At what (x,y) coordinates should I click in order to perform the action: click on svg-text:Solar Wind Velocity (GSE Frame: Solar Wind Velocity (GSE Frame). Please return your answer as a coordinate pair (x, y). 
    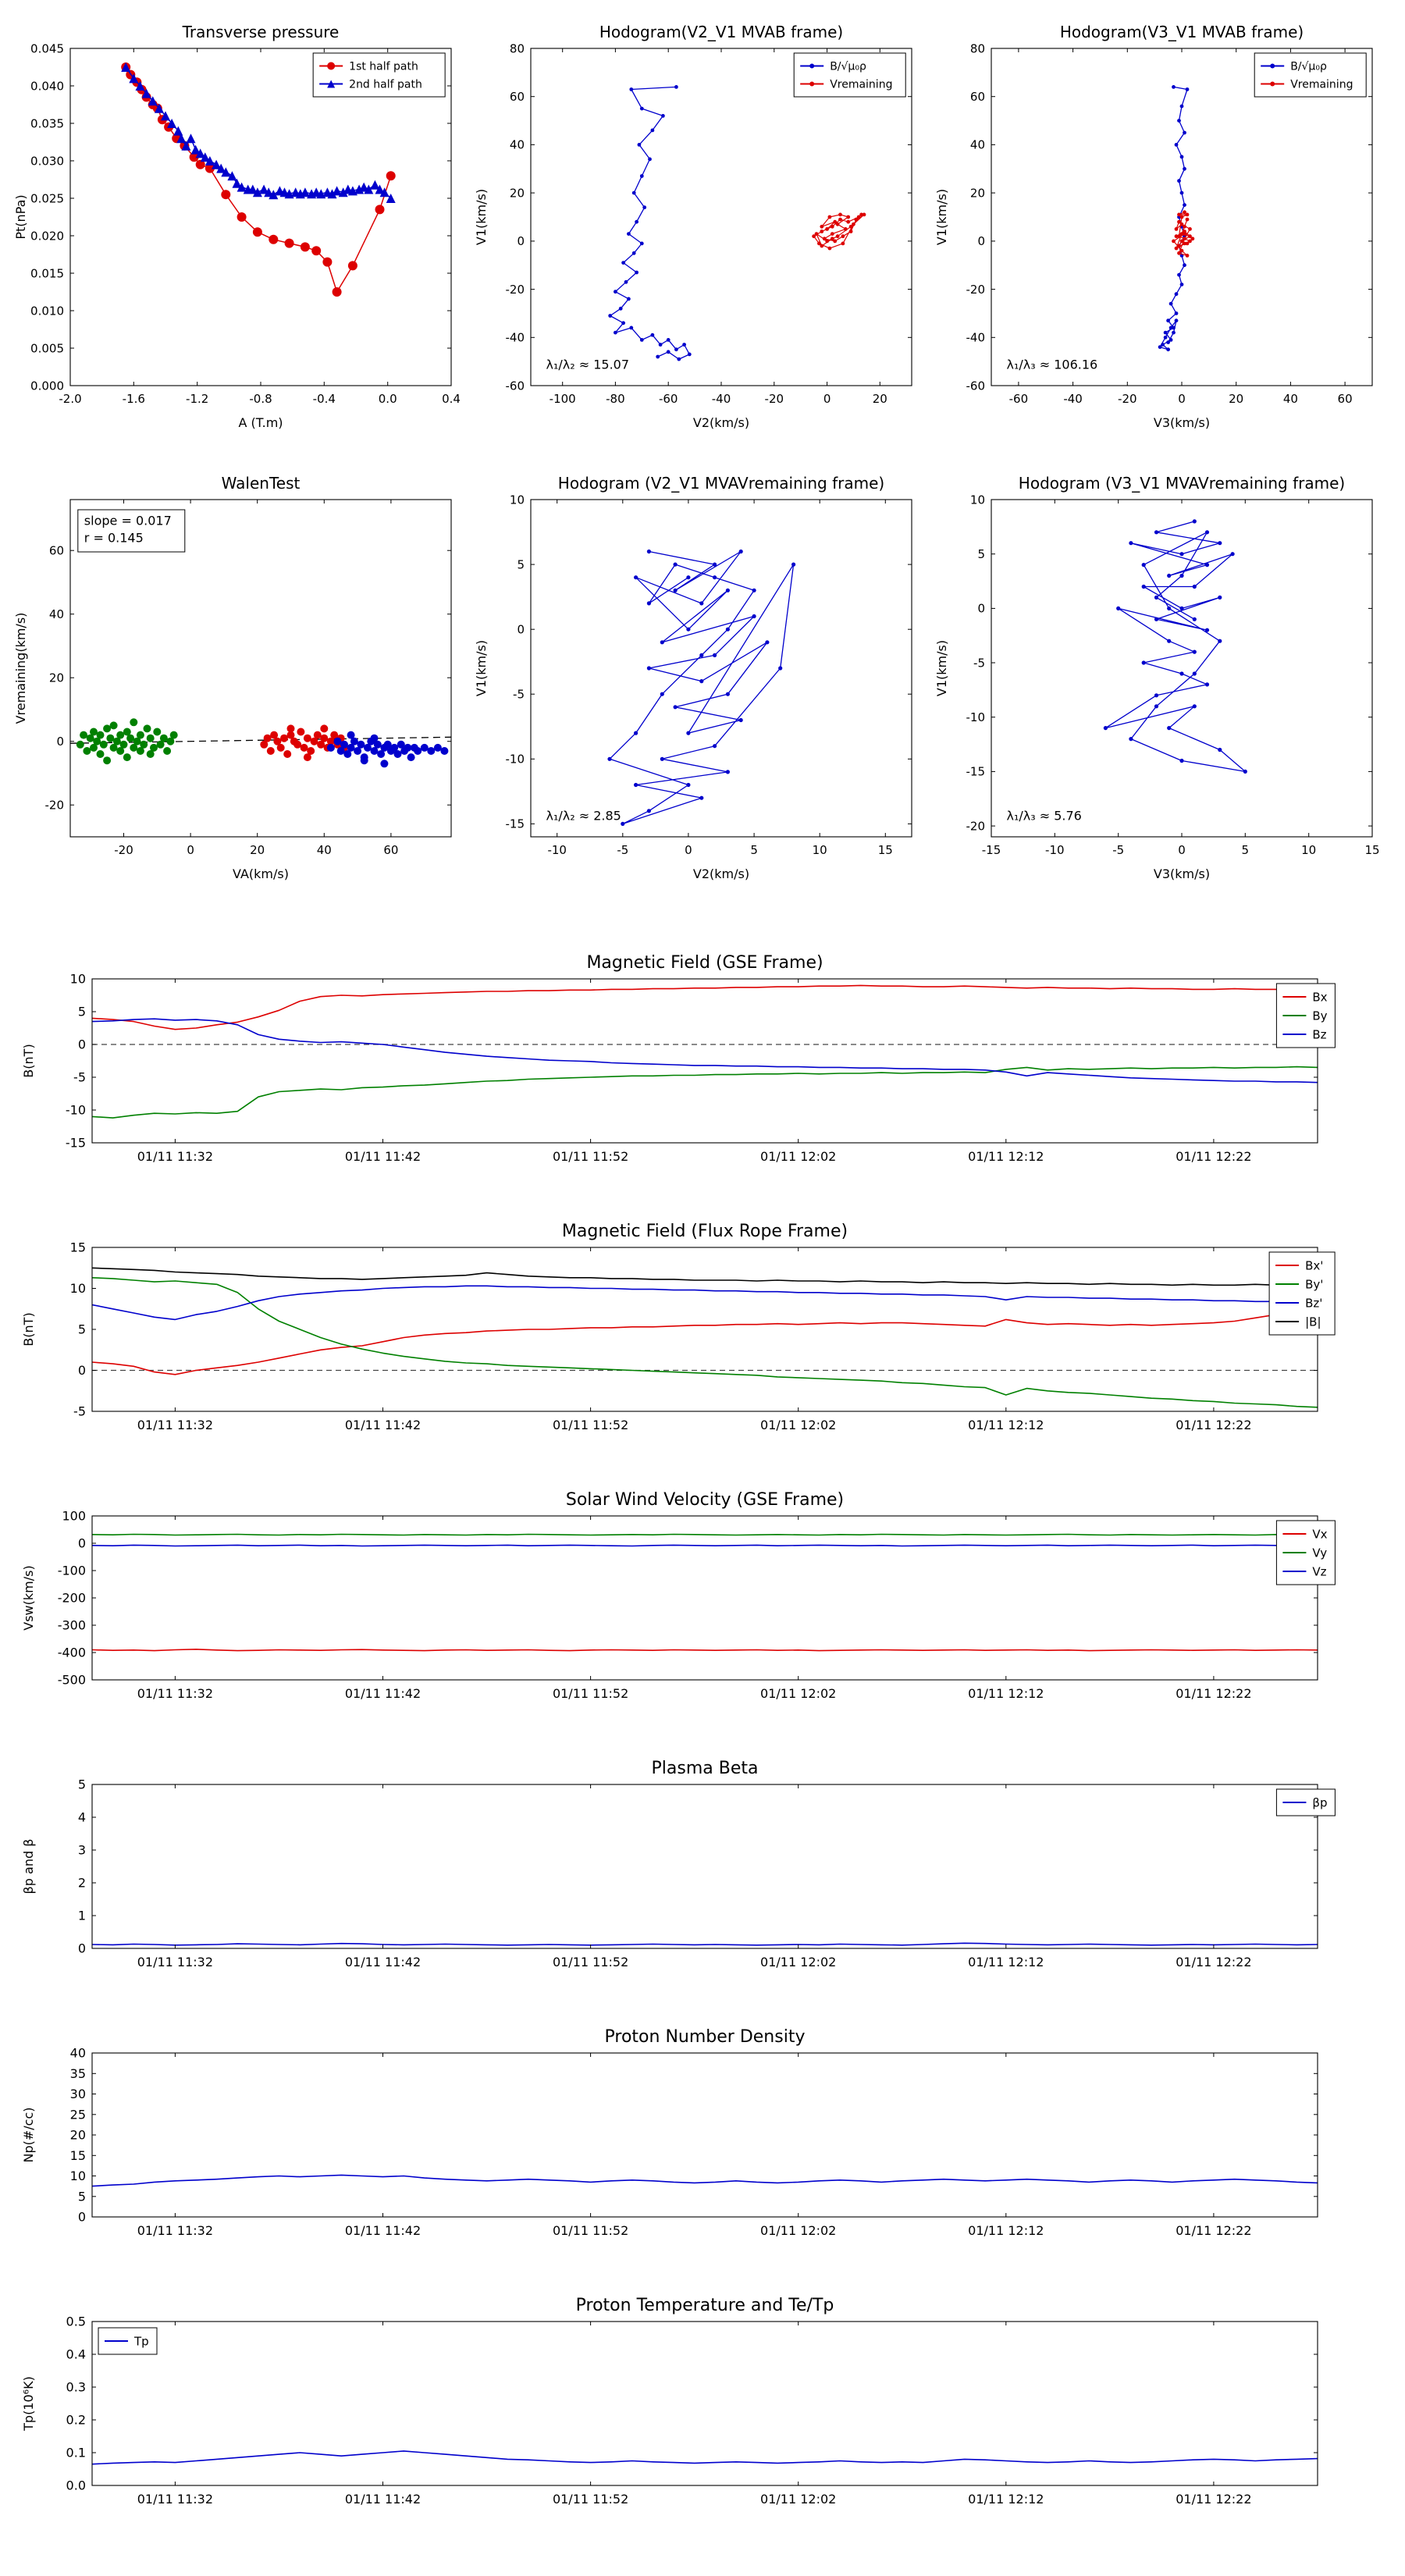
    Looking at the image, I should click on (705, 1500).